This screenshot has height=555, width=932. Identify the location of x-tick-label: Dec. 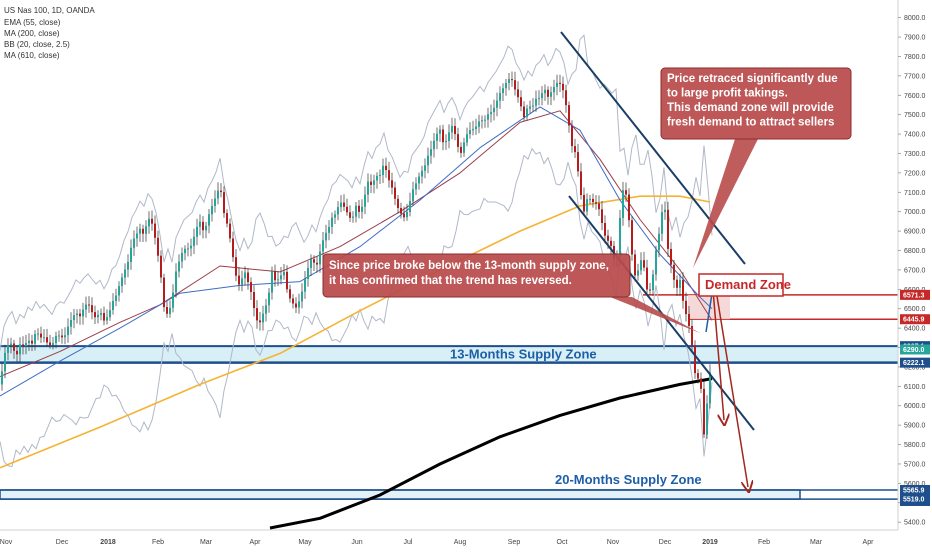
(665, 542).